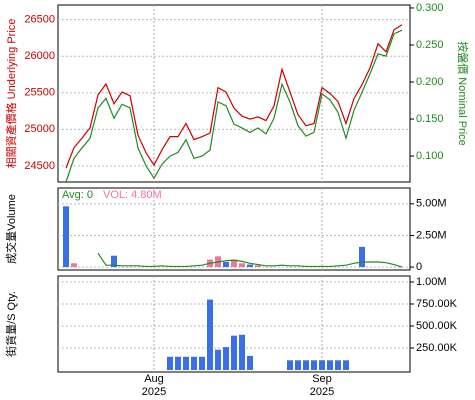 This screenshot has height=400, width=475. What do you see at coordinates (77, 195) in the screenshot?
I see `legend-entry: Avg: 0` at bounding box center [77, 195].